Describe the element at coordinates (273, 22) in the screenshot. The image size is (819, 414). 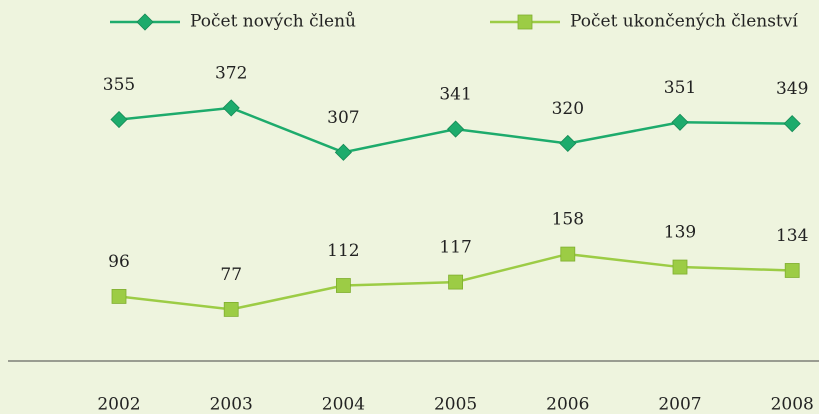
I see `legend-label: Počet nových členů` at that location.